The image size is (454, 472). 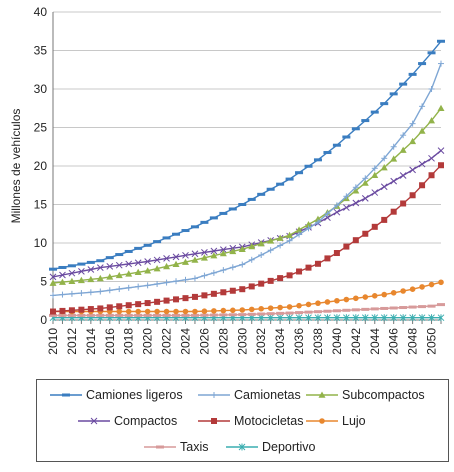 I want to click on x-tick-label: 2012, so click(x=72, y=341).